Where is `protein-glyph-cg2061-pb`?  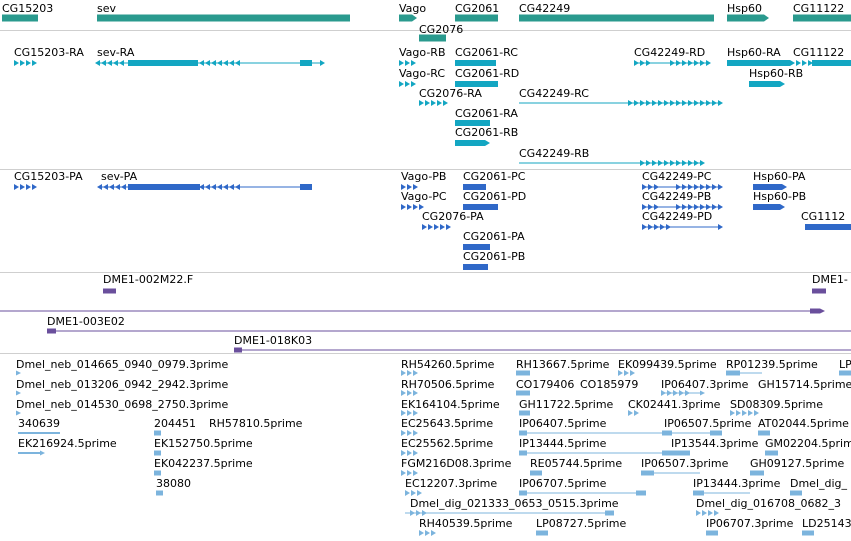 protein-glyph-cg2061-pb is located at coordinates (475, 267).